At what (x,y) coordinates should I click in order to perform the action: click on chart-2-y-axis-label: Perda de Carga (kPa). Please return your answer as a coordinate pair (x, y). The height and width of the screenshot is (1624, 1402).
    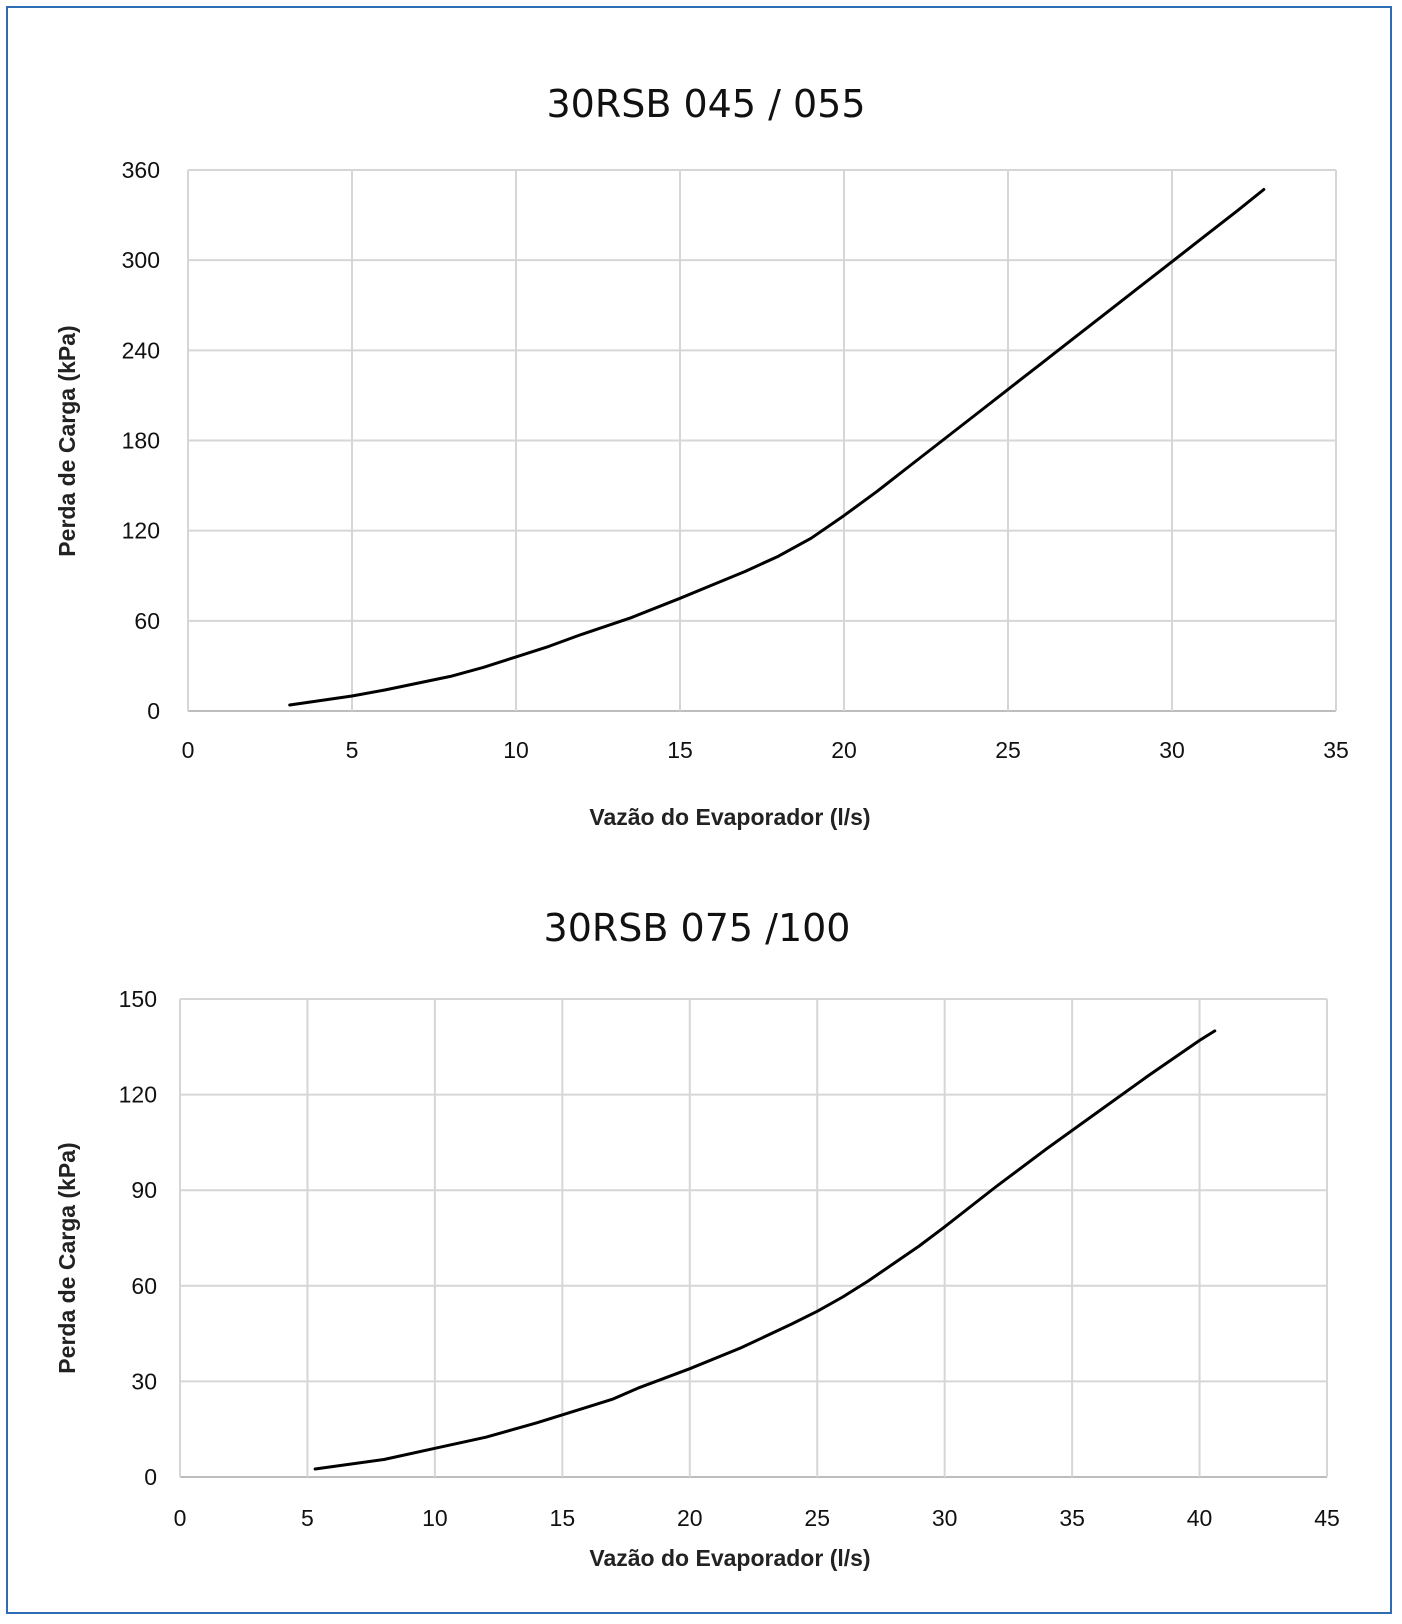
    Looking at the image, I should click on (67, 1257).